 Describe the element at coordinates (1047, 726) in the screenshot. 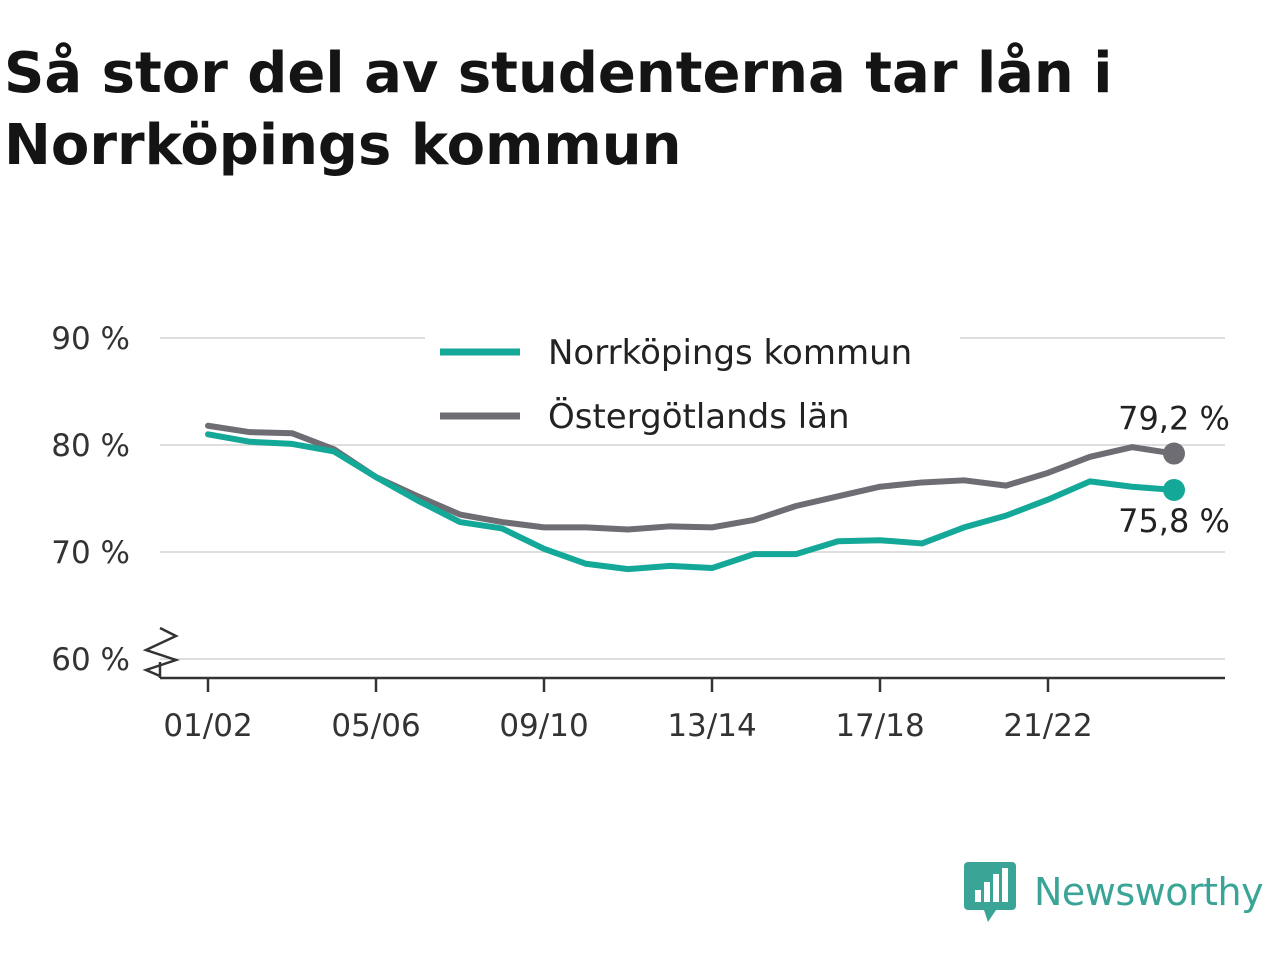

I see `x-tick-label: 21/22` at that location.